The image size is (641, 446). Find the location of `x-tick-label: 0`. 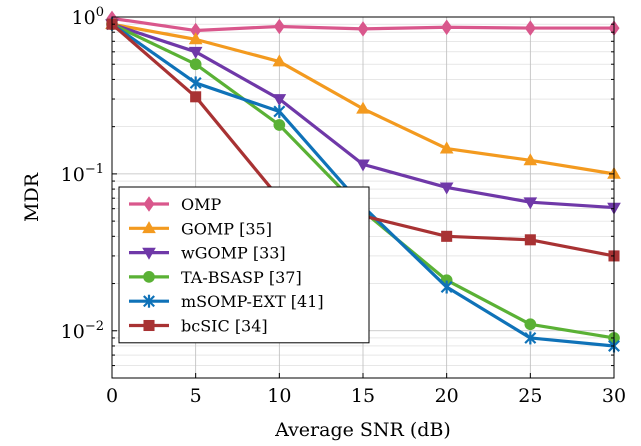

x-tick-label: 0 is located at coordinates (112, 396).